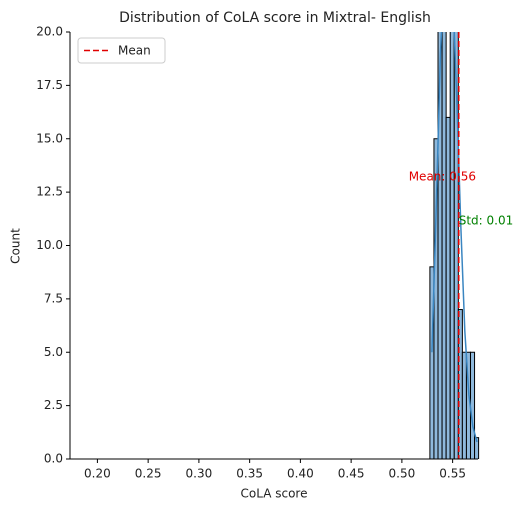 This screenshot has height=512, width=531. What do you see at coordinates (249, 474) in the screenshot?
I see `x-tick-label: 0.35` at bounding box center [249, 474].